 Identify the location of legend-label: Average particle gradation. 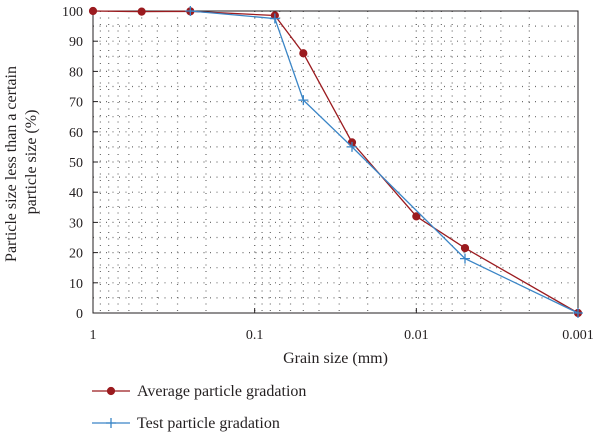
(221, 391).